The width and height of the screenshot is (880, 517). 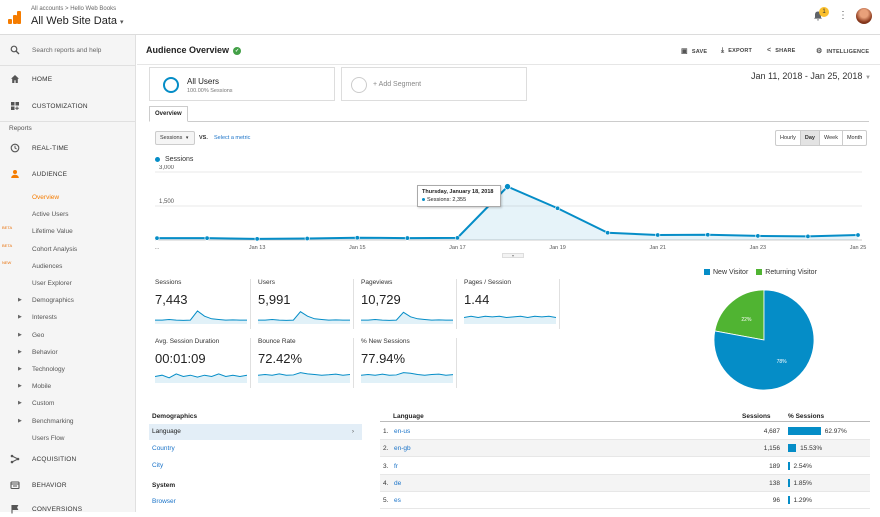 What do you see at coordinates (68, 232) in the screenshot?
I see `audience-item: Lifetime Value BETA` at bounding box center [68, 232].